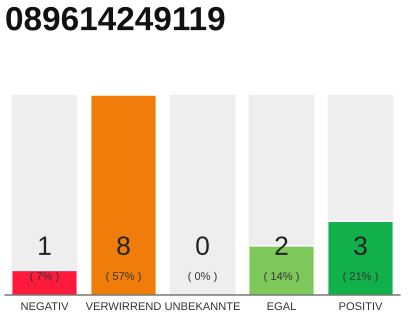 The image size is (410, 320). Describe the element at coordinates (45, 245) in the screenshot. I see `annotation: 1` at that location.